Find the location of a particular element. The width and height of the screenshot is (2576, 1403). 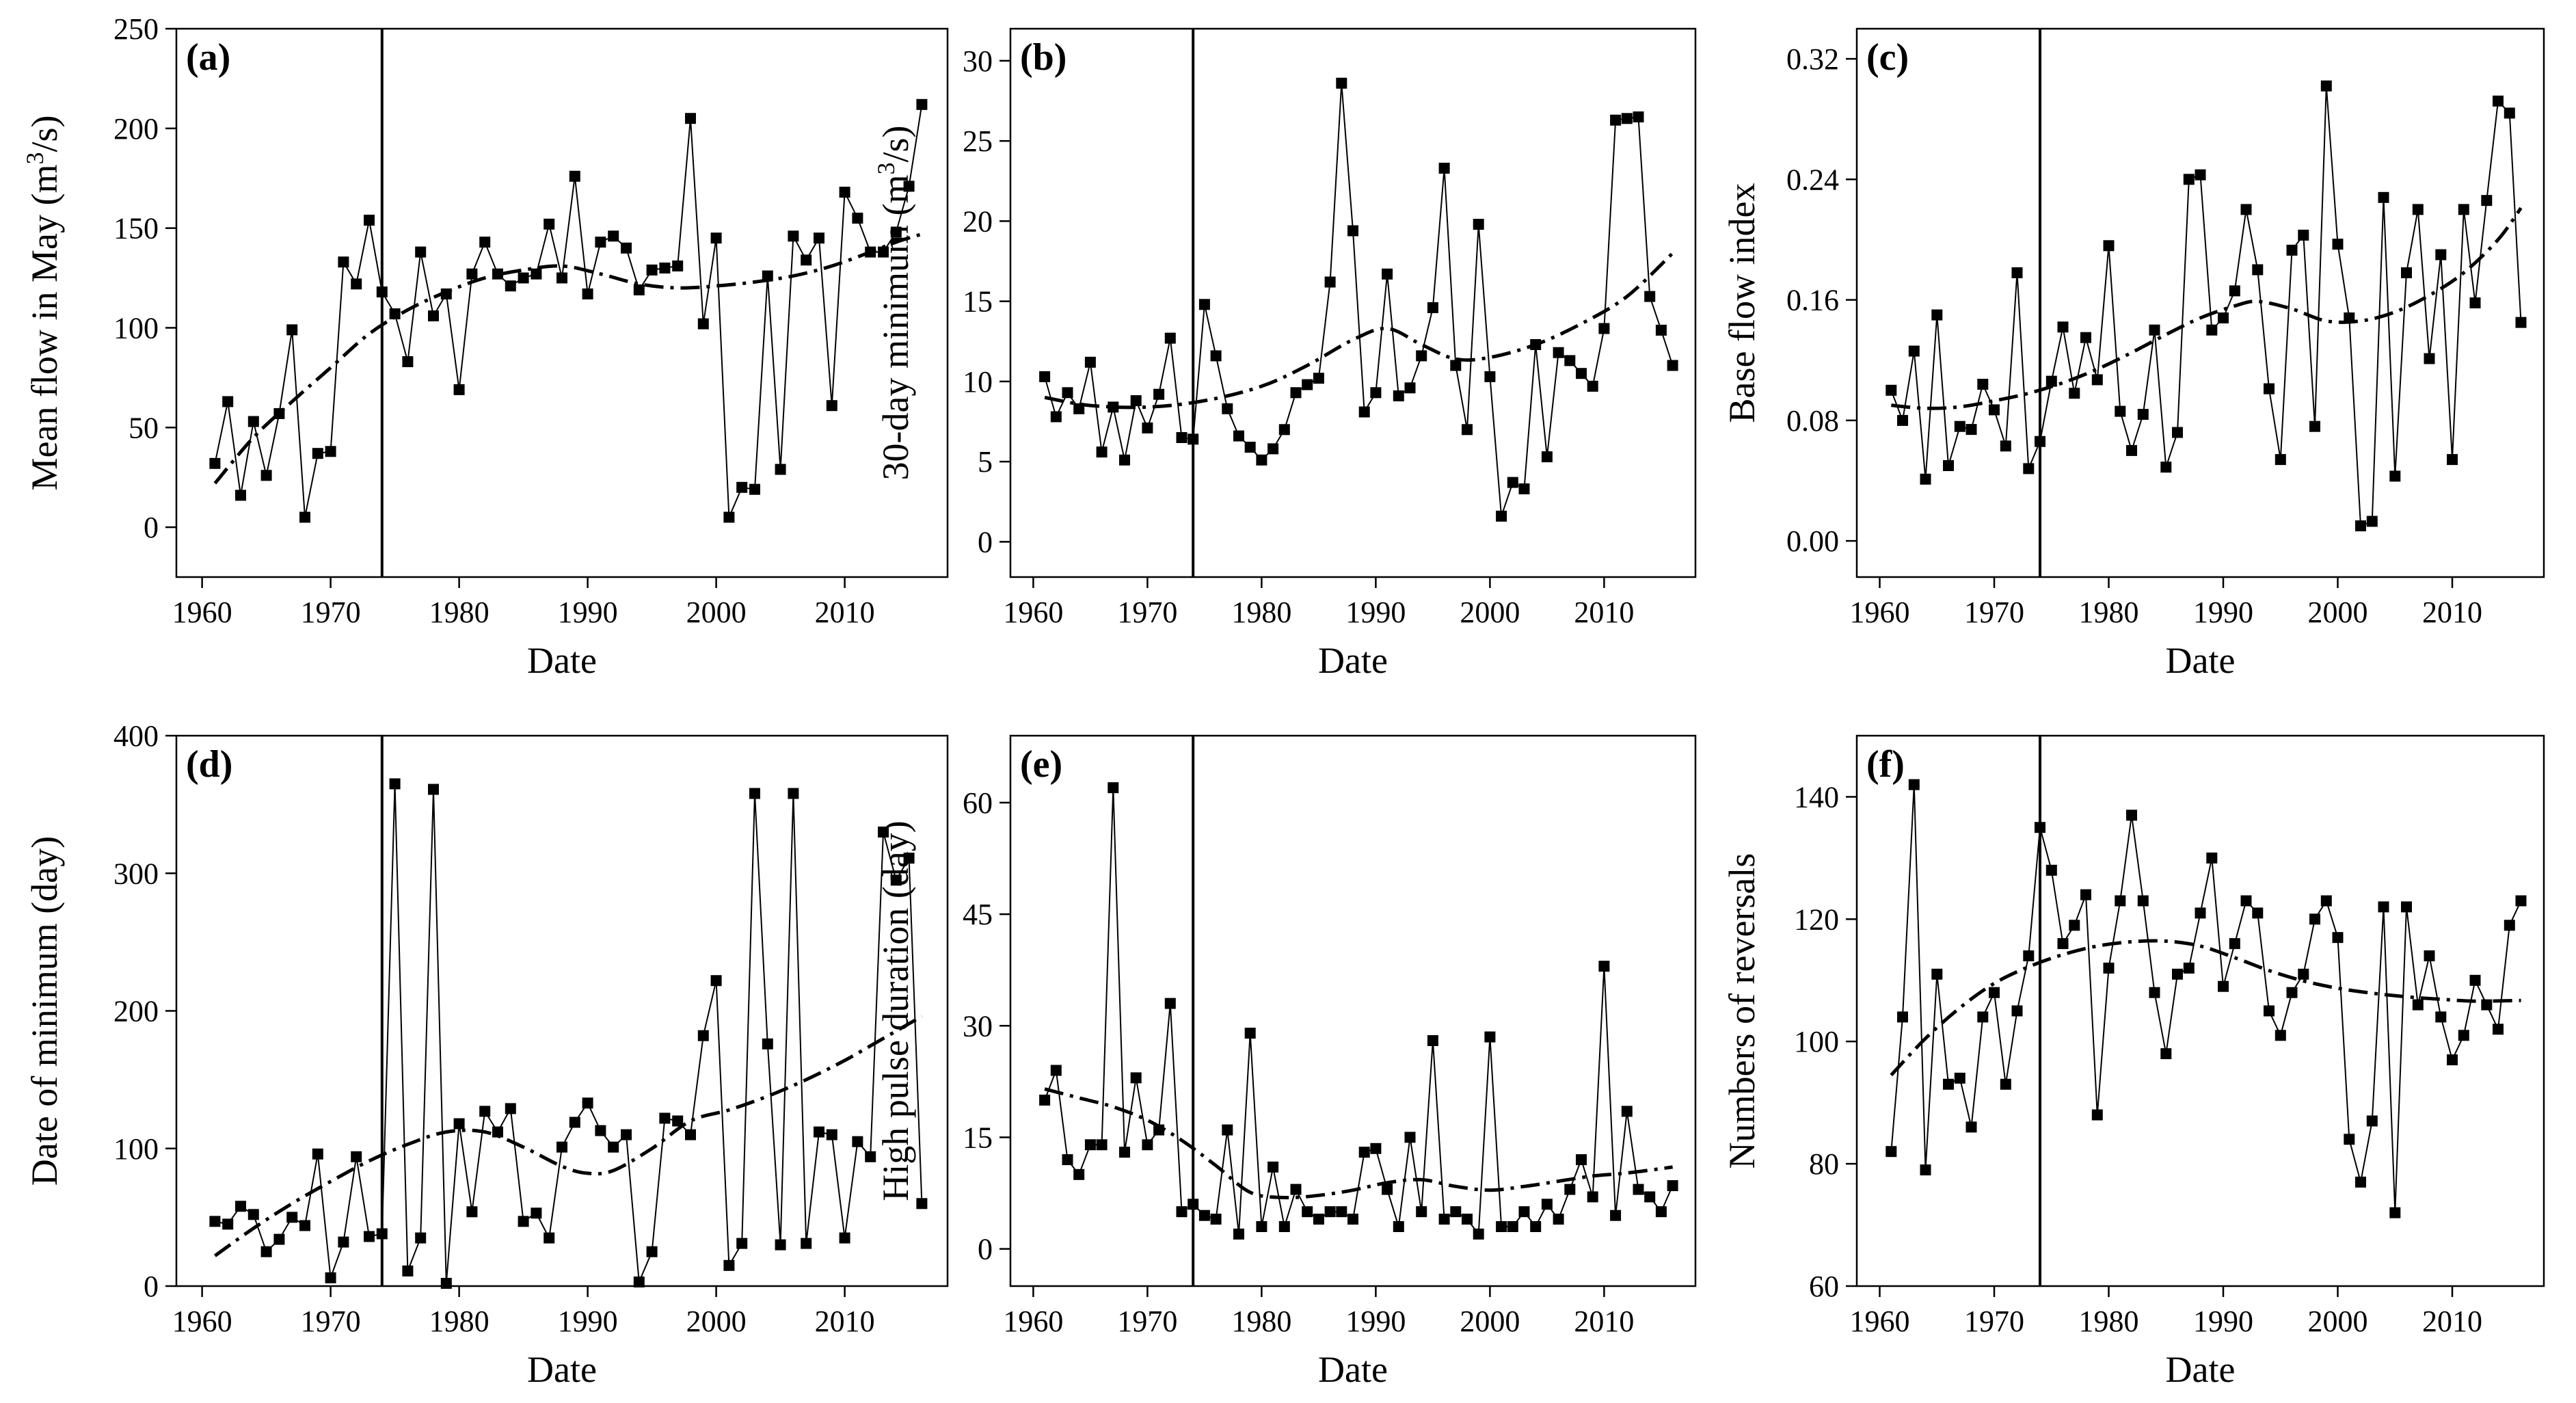

y-axis-title: Mean flow in May (m3/s) is located at coordinates (43, 303).